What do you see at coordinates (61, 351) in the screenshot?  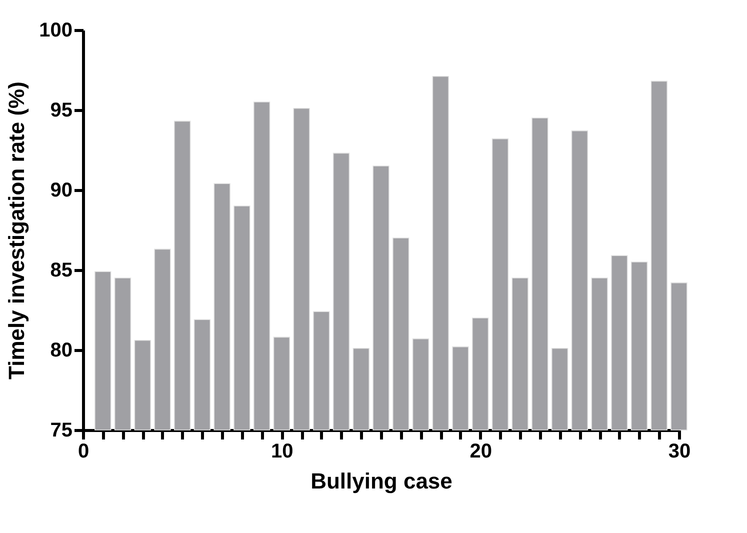 I see `y-tick-label: 80` at bounding box center [61, 351].